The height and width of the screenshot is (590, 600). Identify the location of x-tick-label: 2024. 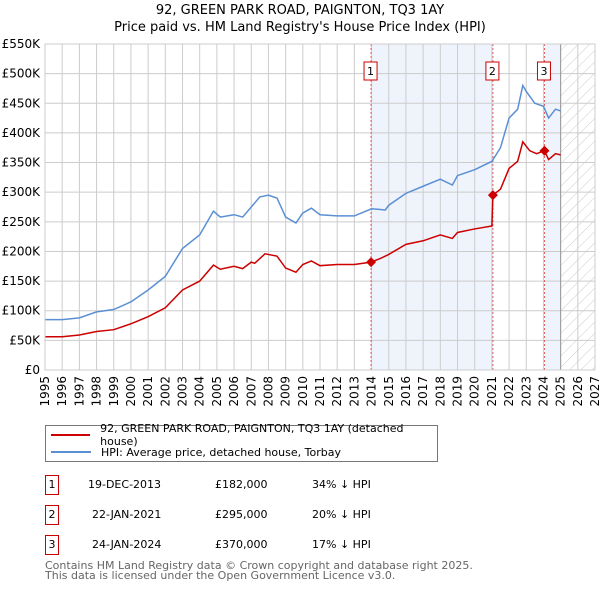
(543, 391).